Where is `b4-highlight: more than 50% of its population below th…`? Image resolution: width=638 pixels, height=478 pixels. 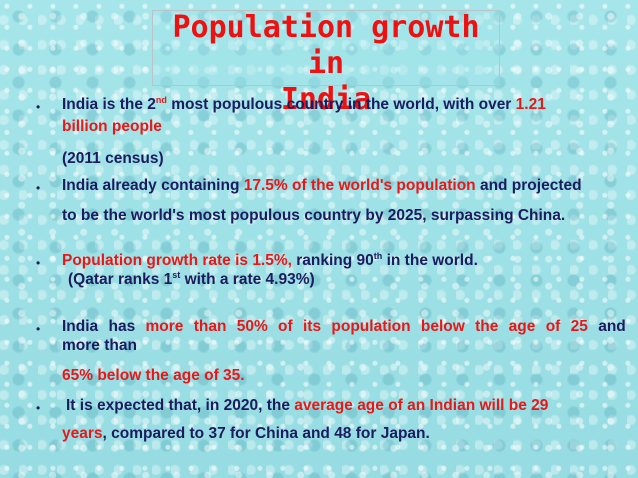 b4-highlight: more than 50% of its population below th… is located at coordinates (366, 326).